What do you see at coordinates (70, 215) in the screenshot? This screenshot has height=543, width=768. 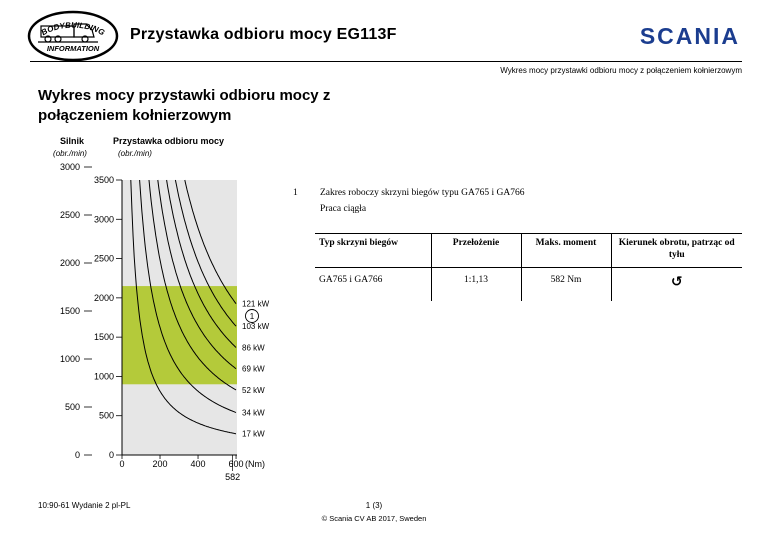 I see `engine-tick-label: 2500` at bounding box center [70, 215].